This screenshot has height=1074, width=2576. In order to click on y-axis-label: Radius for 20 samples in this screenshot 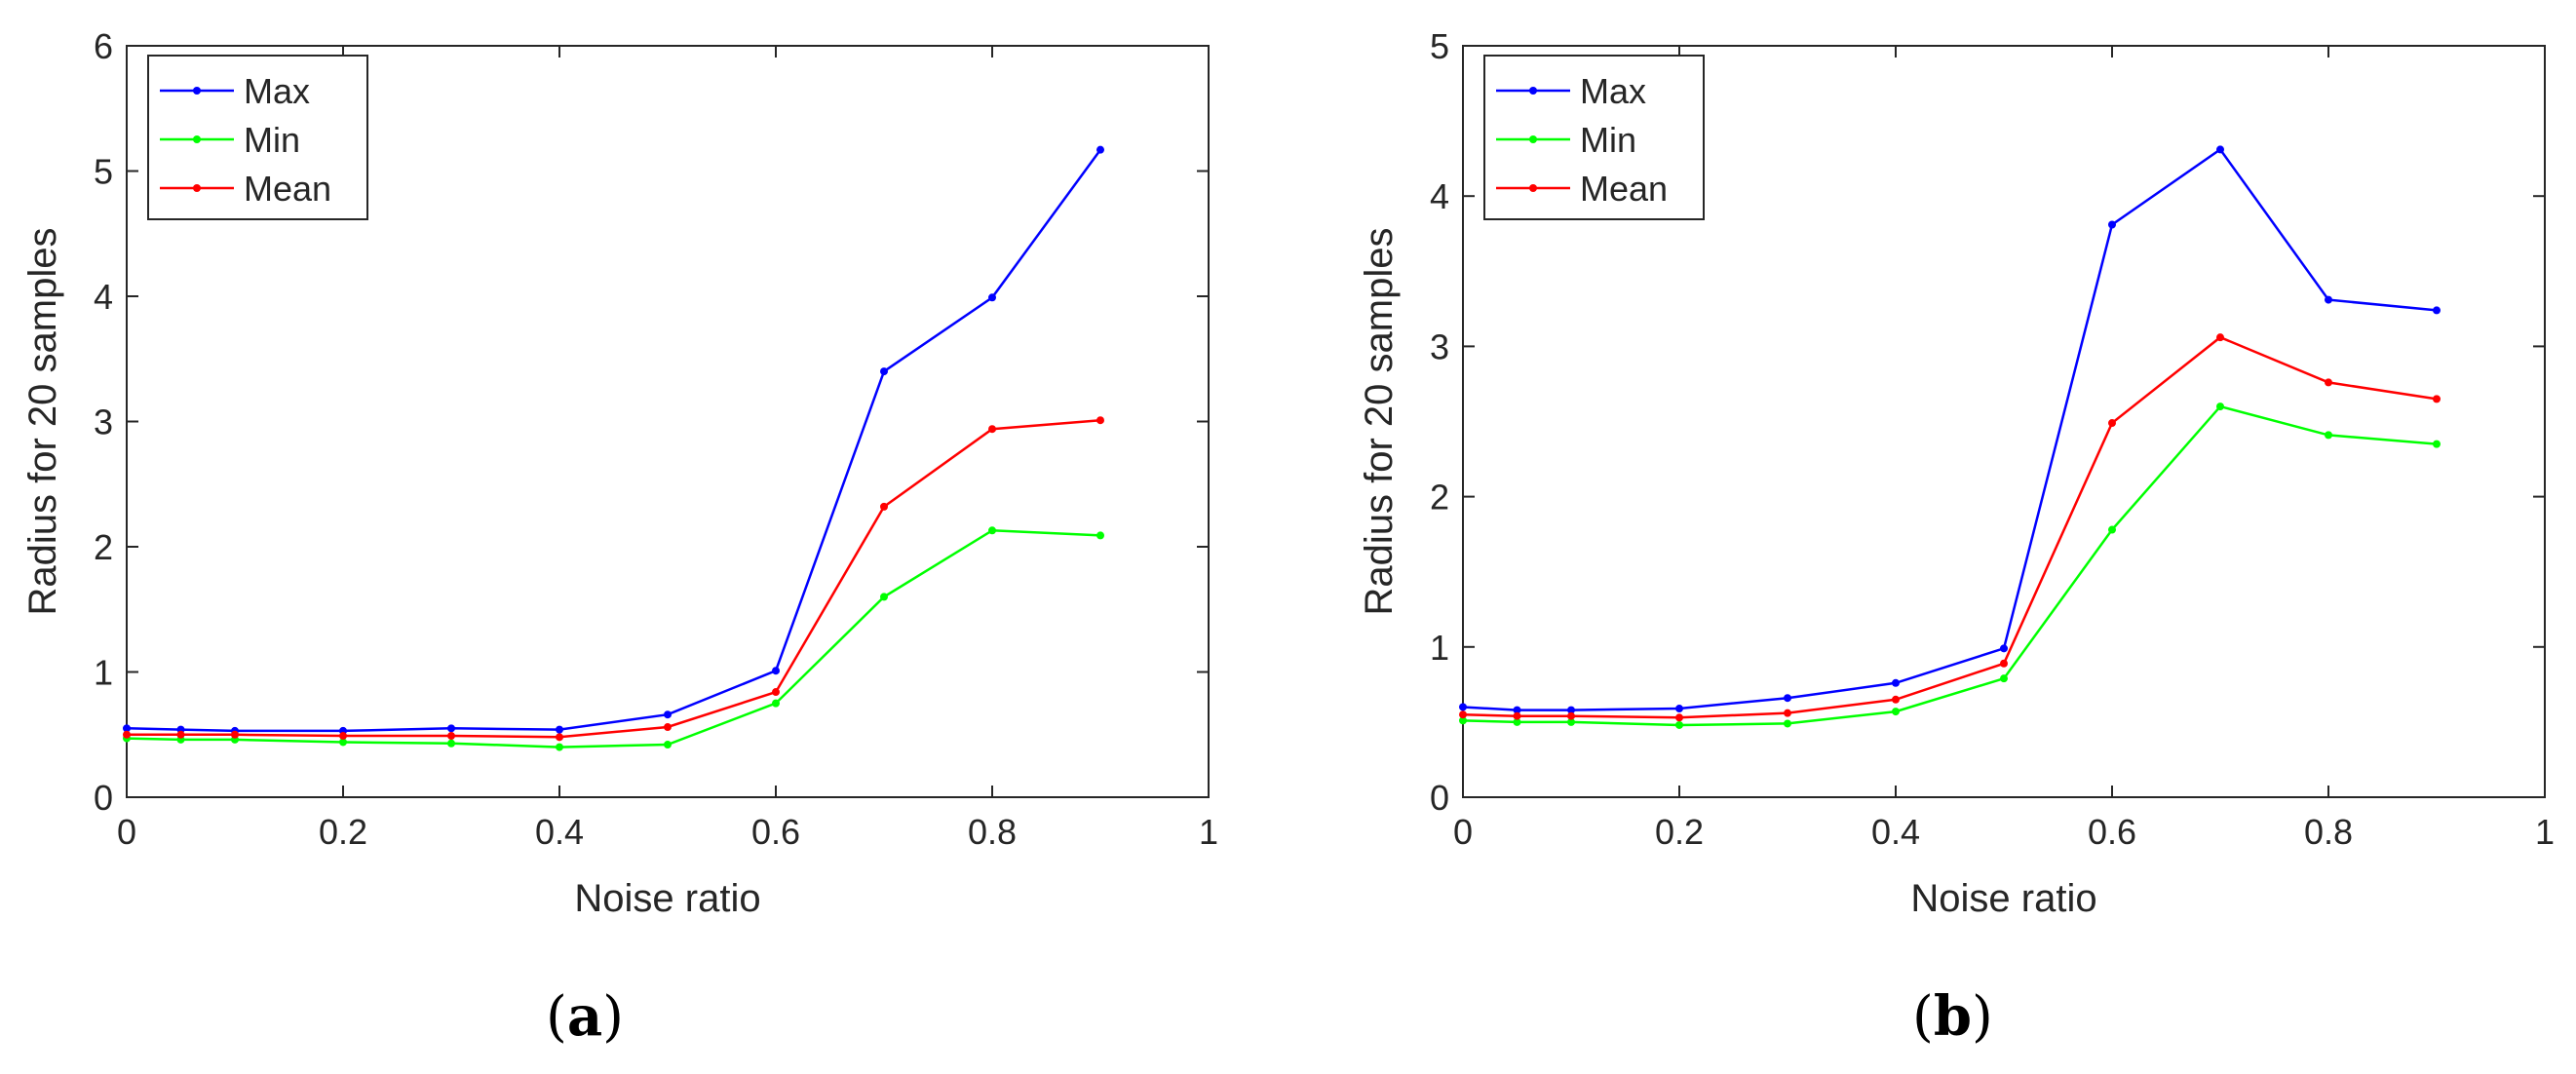, I will do `click(42, 422)`.